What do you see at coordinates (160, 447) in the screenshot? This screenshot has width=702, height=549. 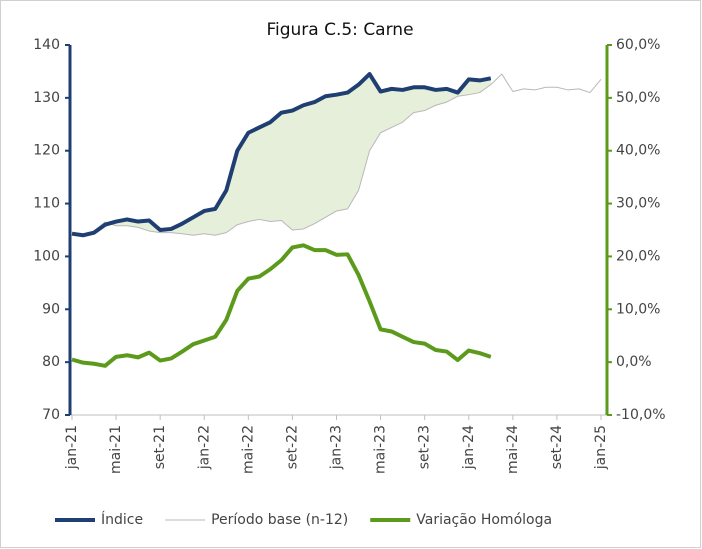 I see `x-tick-label: set-21` at bounding box center [160, 447].